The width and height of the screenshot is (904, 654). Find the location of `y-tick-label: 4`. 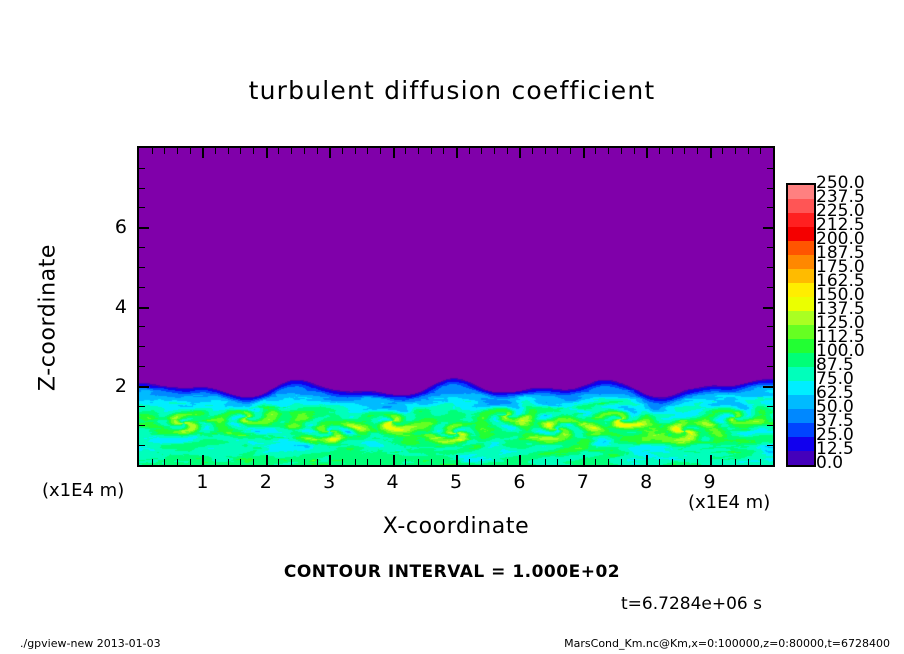

y-tick-label: 4 is located at coordinates (120, 306).